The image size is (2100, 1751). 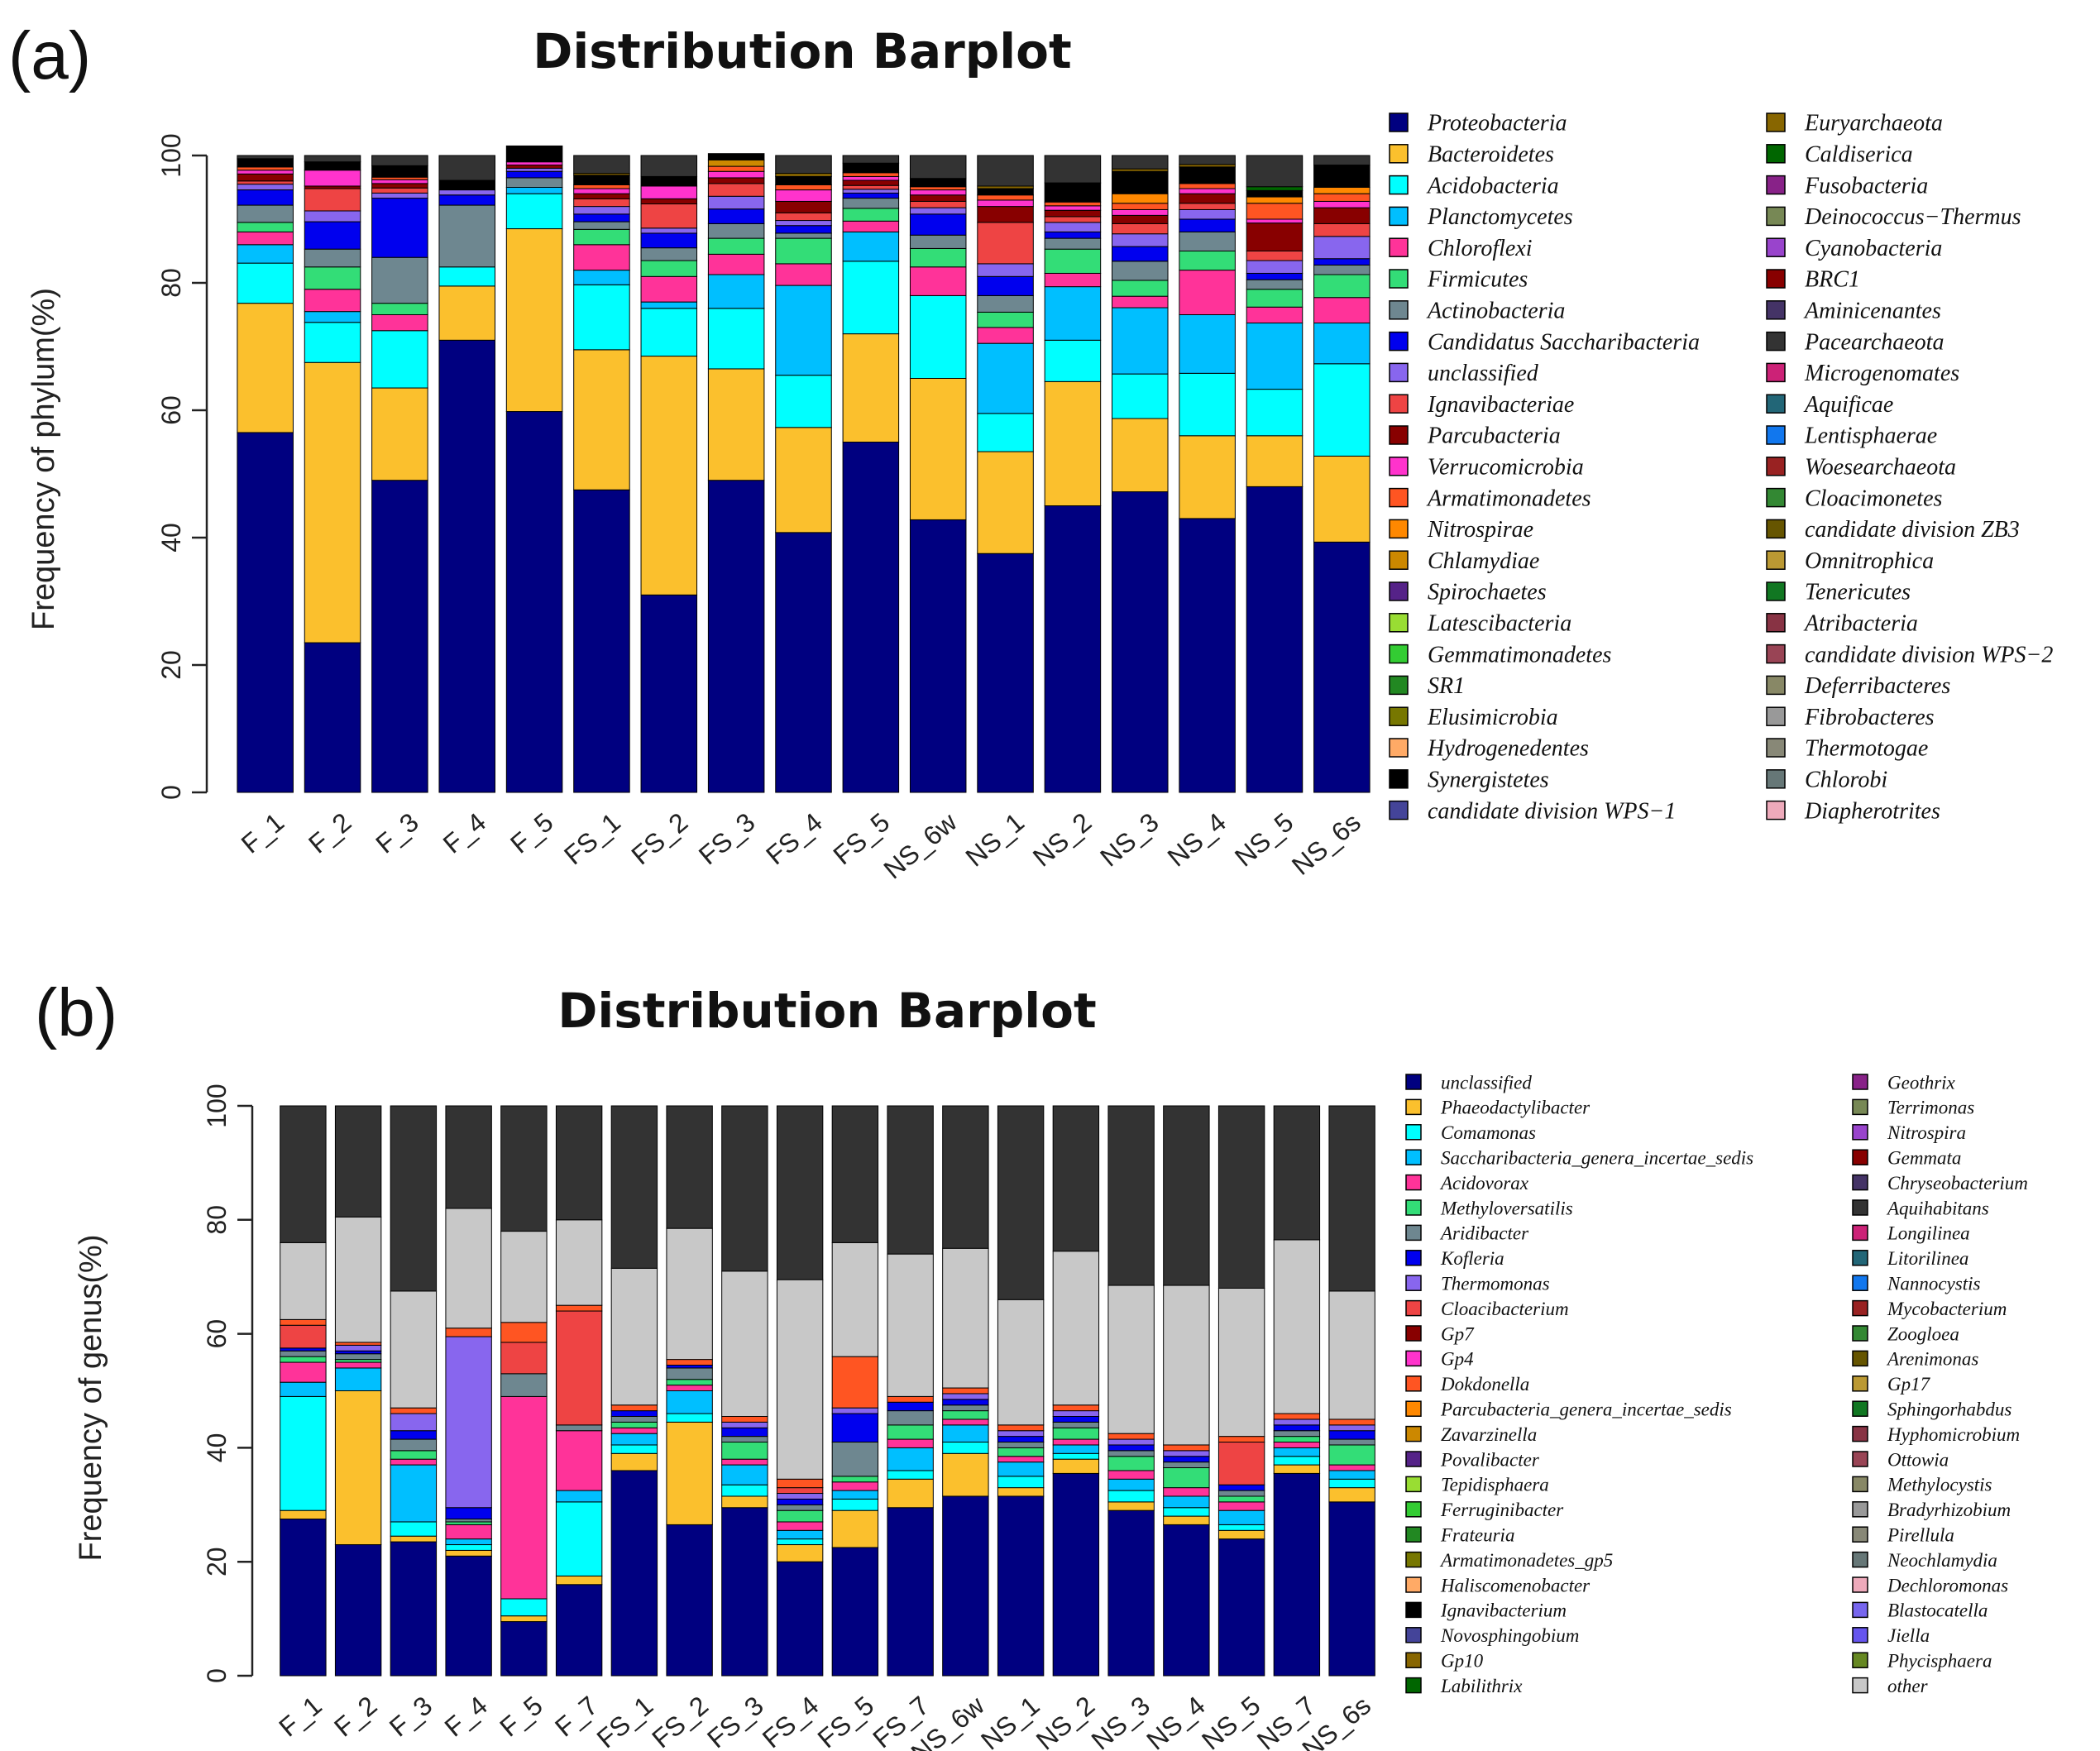 I want to click on bar-f-3-other, so click(x=414, y=1350).